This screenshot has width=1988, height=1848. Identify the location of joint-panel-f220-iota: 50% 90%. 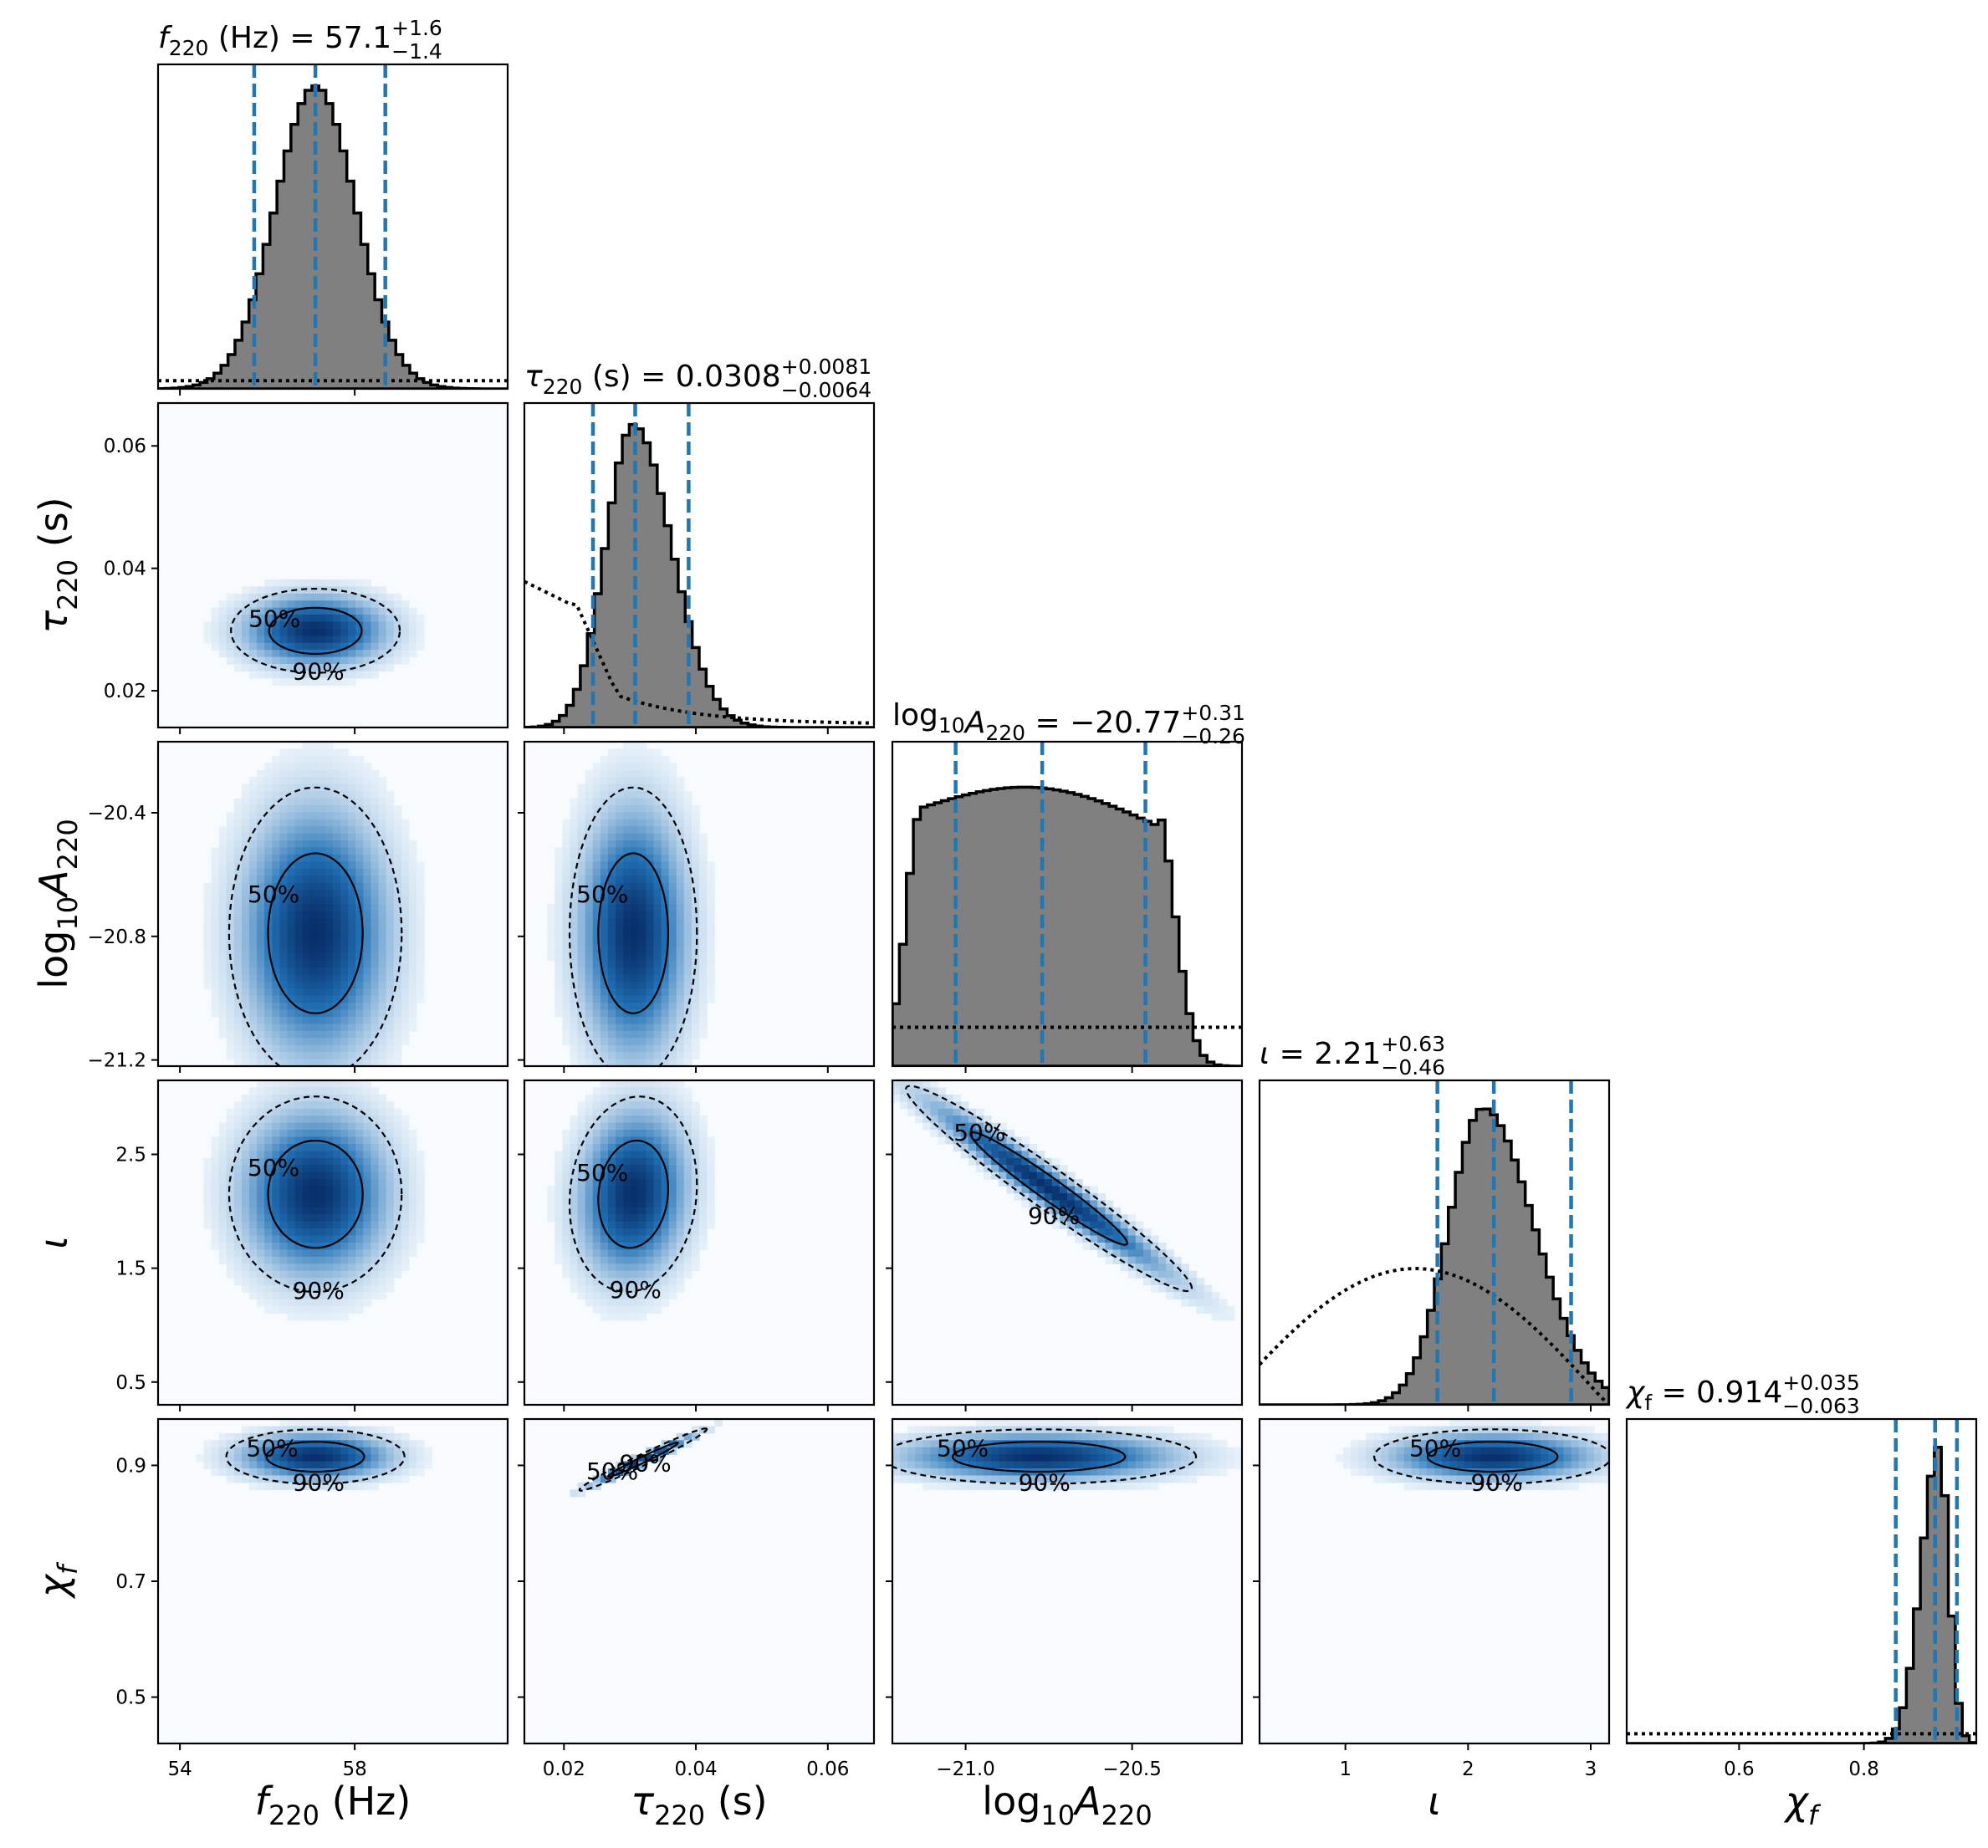
(333, 1242).